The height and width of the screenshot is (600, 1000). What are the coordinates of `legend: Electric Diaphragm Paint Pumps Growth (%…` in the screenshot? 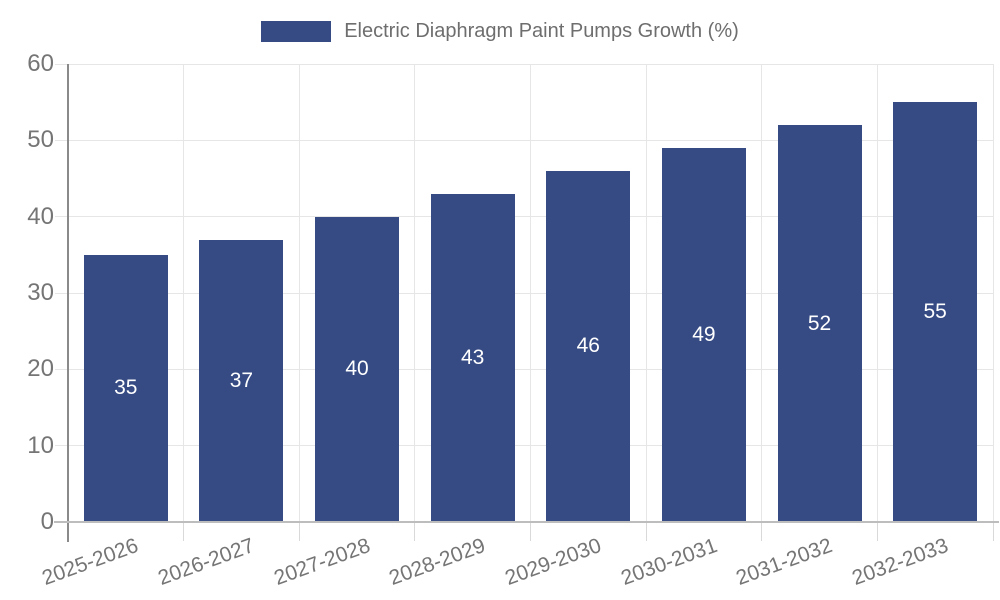 It's located at (500, 31).